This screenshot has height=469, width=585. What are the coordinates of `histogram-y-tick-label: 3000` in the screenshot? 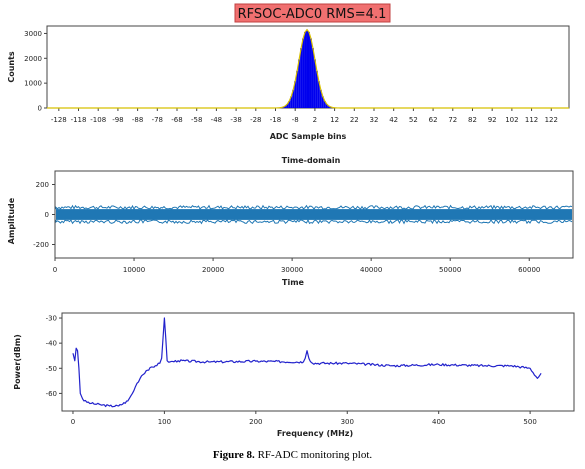 It's located at (33, 34).